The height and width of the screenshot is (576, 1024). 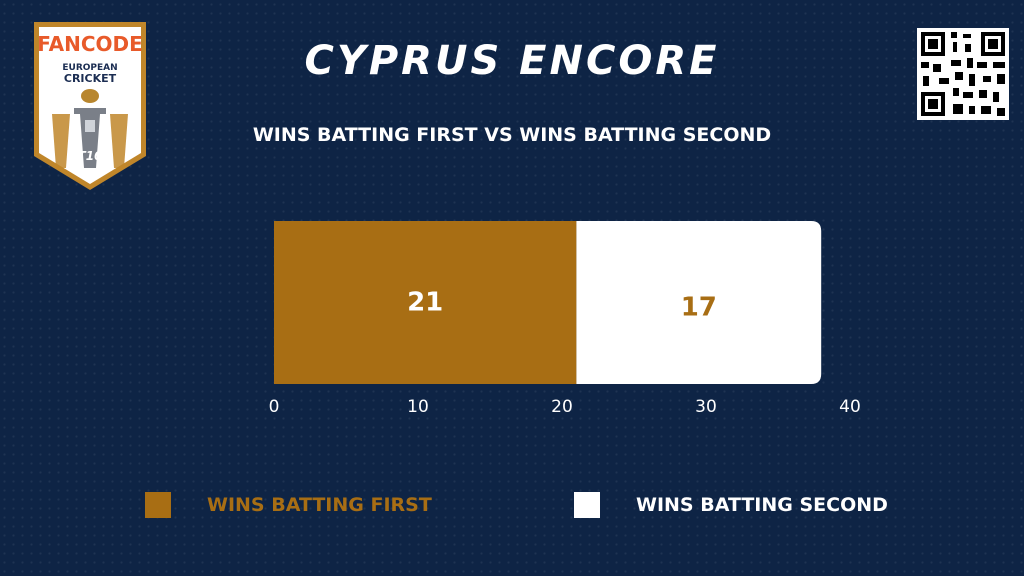 I want to click on legend-swatch-second, so click(x=587, y=505).